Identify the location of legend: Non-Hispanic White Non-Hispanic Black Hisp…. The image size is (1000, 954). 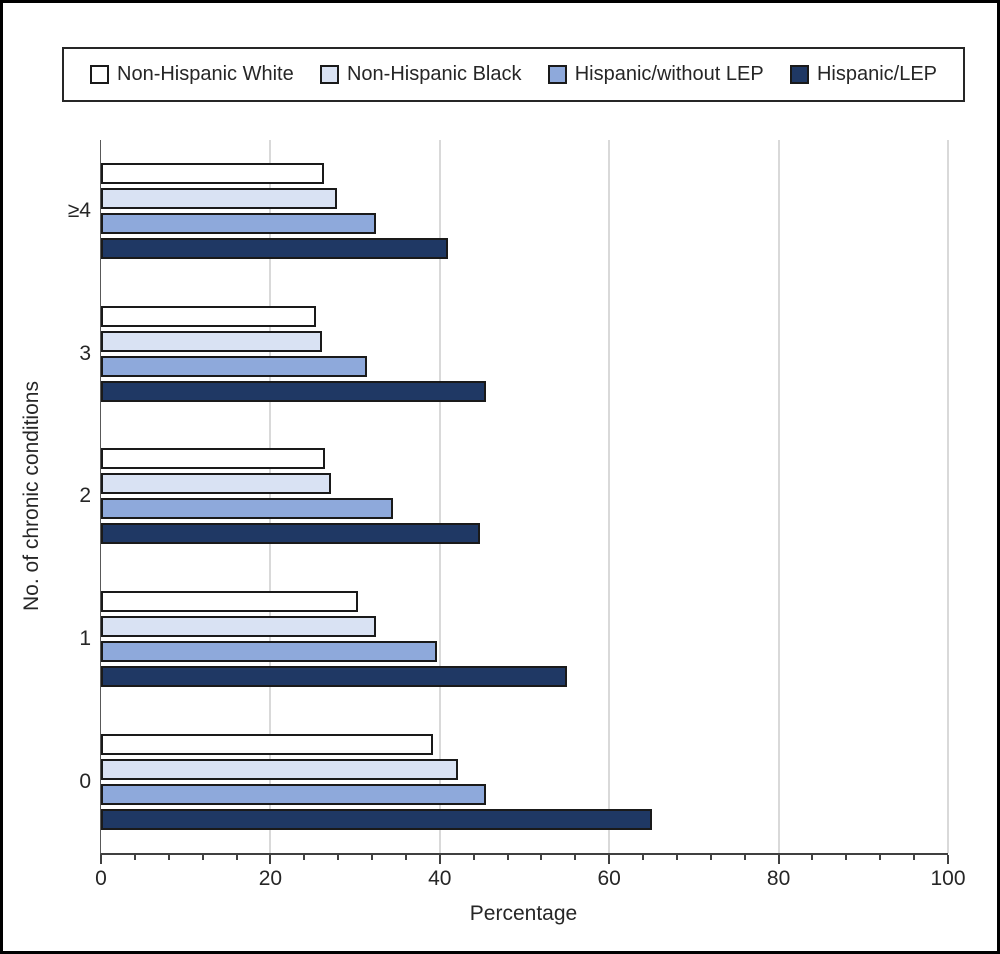
(513, 74).